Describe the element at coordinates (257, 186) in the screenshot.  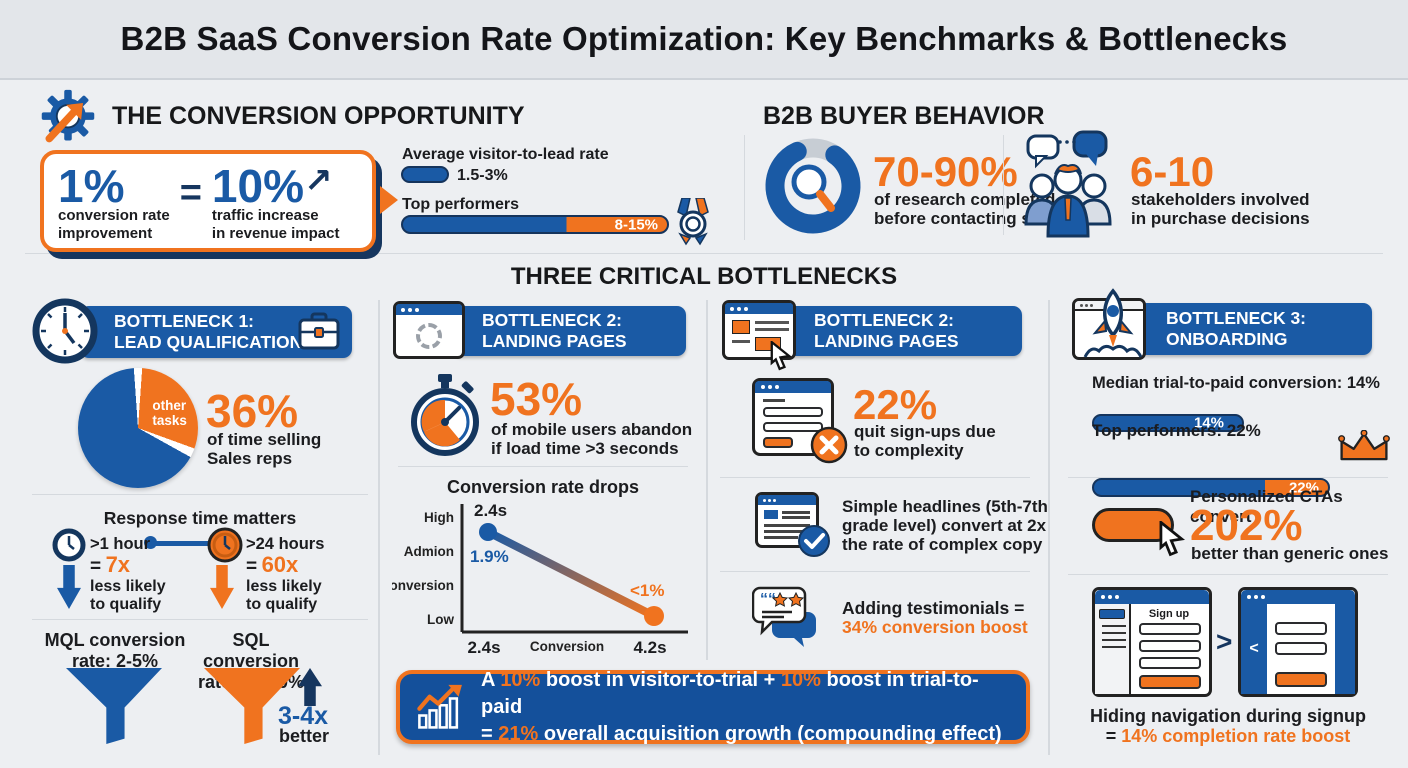
I see `stat-10pct-value: 10%` at that location.